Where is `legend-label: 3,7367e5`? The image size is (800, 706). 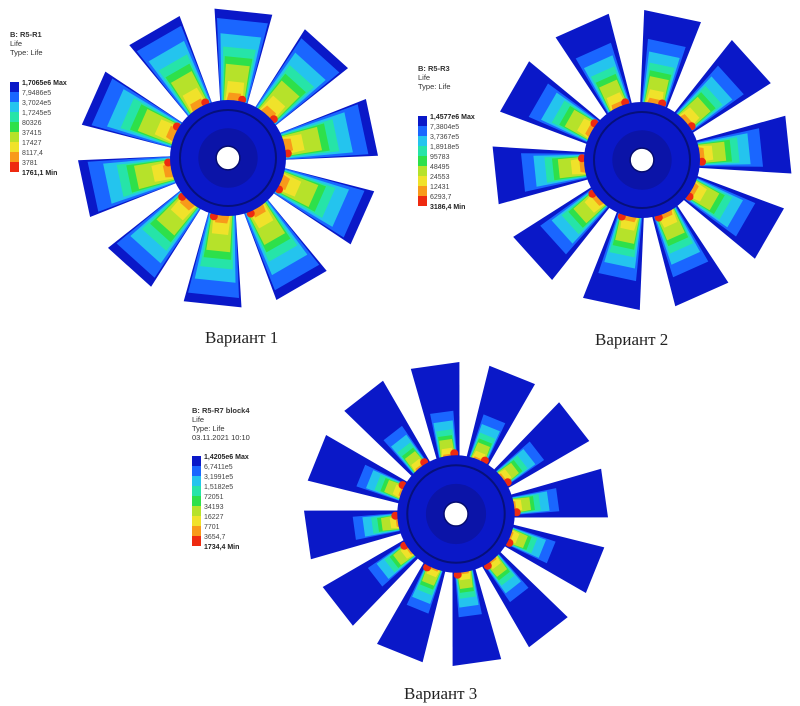
legend-label: 3,7367e5 is located at coordinates (445, 137).